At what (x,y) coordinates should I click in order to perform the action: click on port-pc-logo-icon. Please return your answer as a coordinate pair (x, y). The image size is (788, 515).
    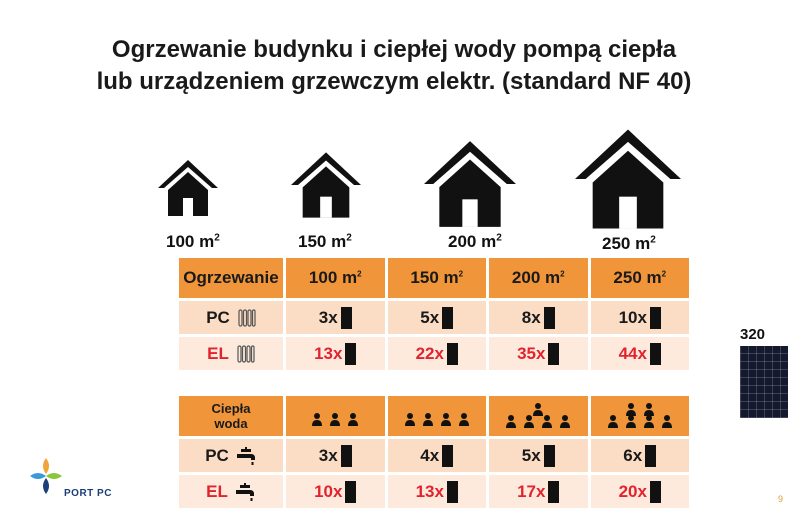
    Looking at the image, I should click on (46, 480).